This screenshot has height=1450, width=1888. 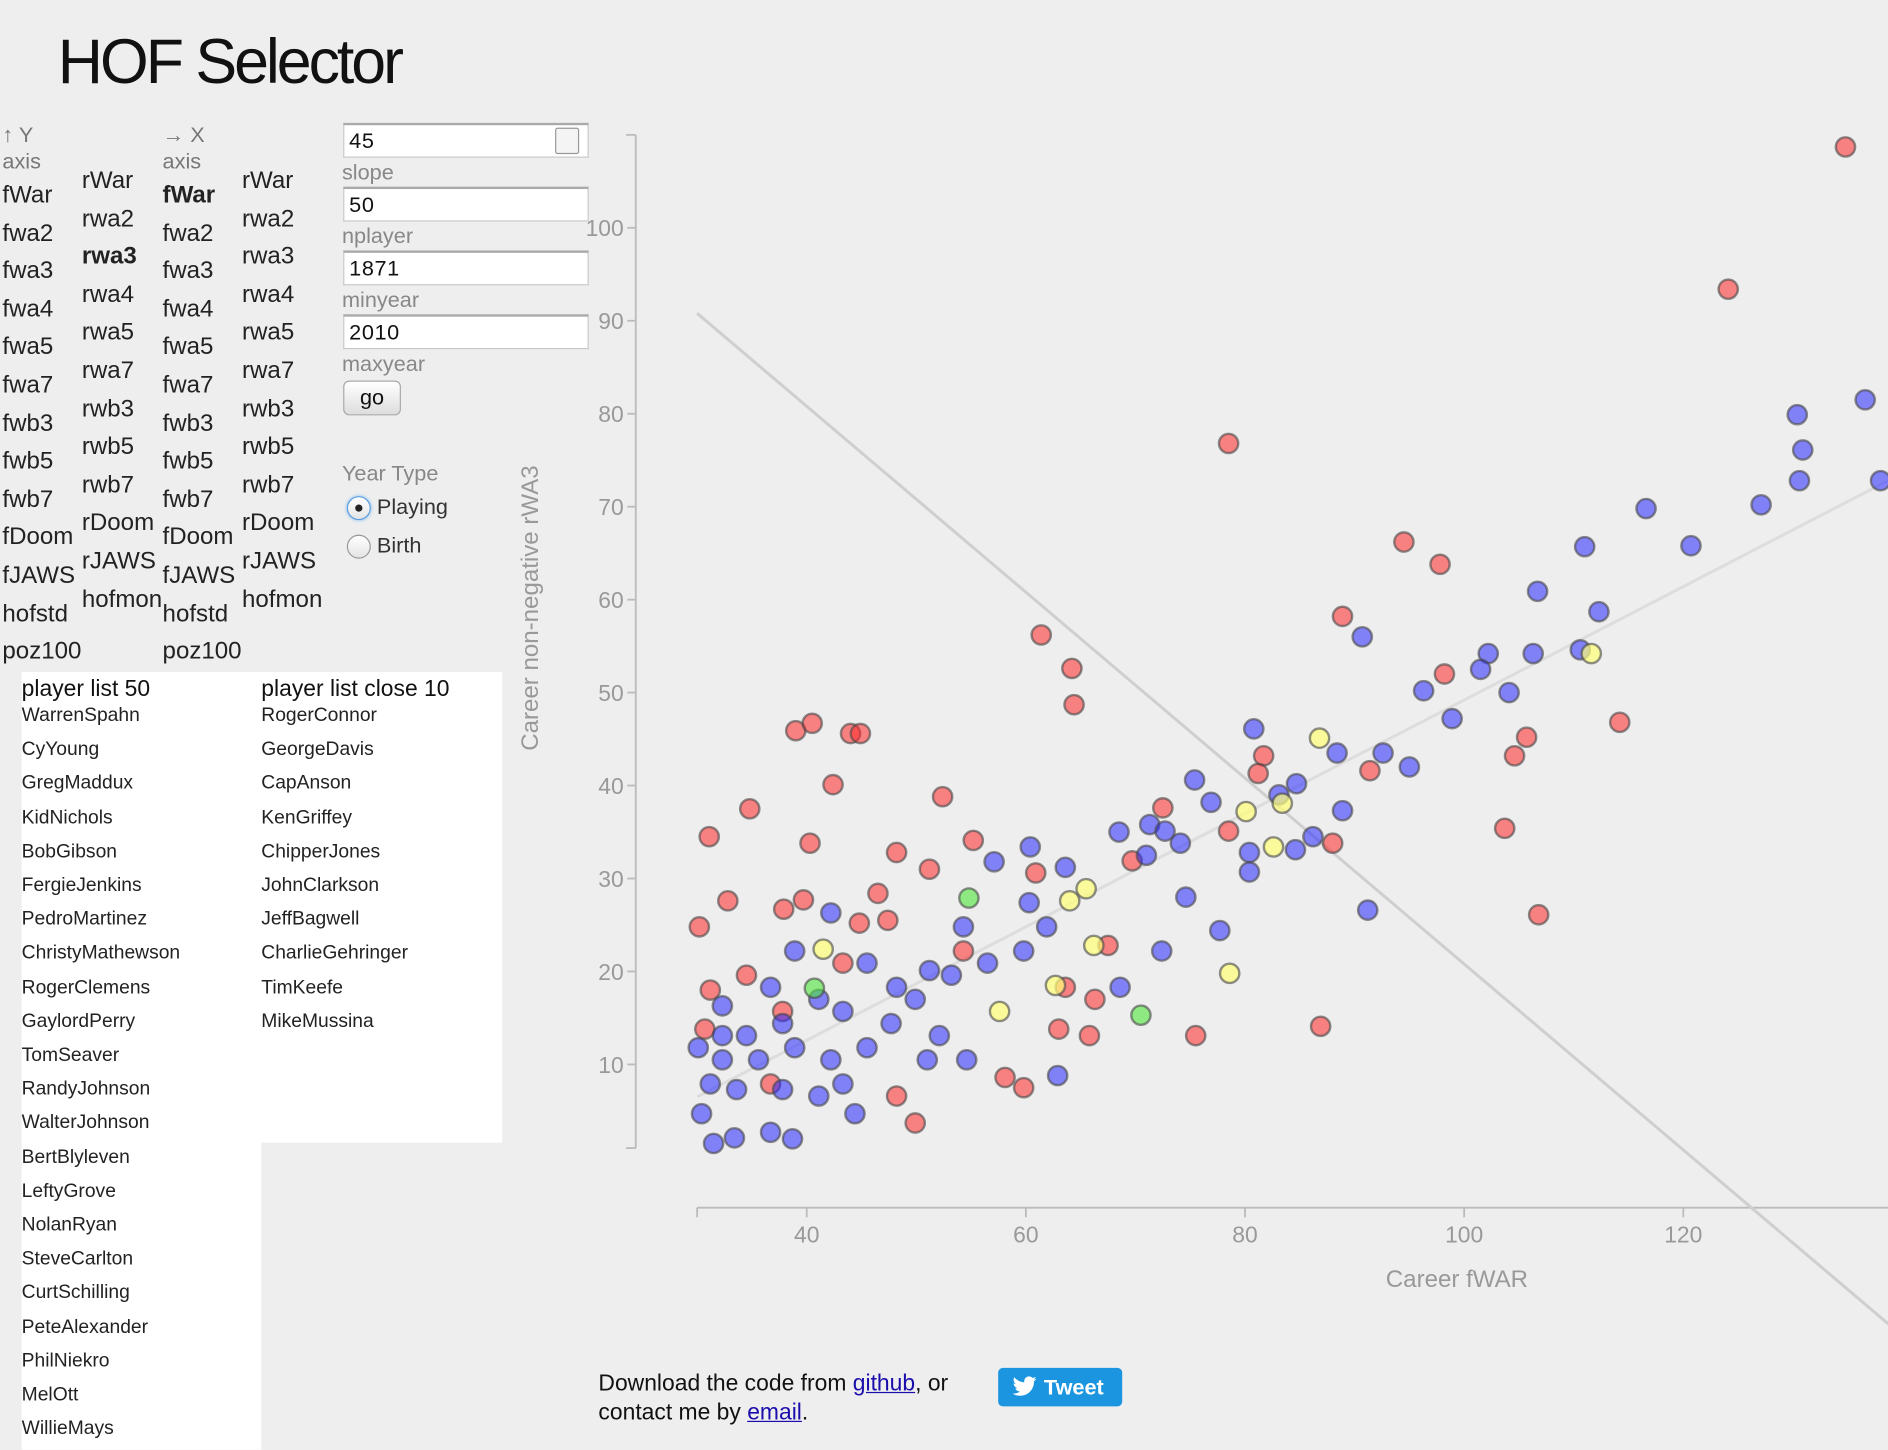 What do you see at coordinates (1073, 1387) in the screenshot?
I see `tweet-label: Tweet` at bounding box center [1073, 1387].